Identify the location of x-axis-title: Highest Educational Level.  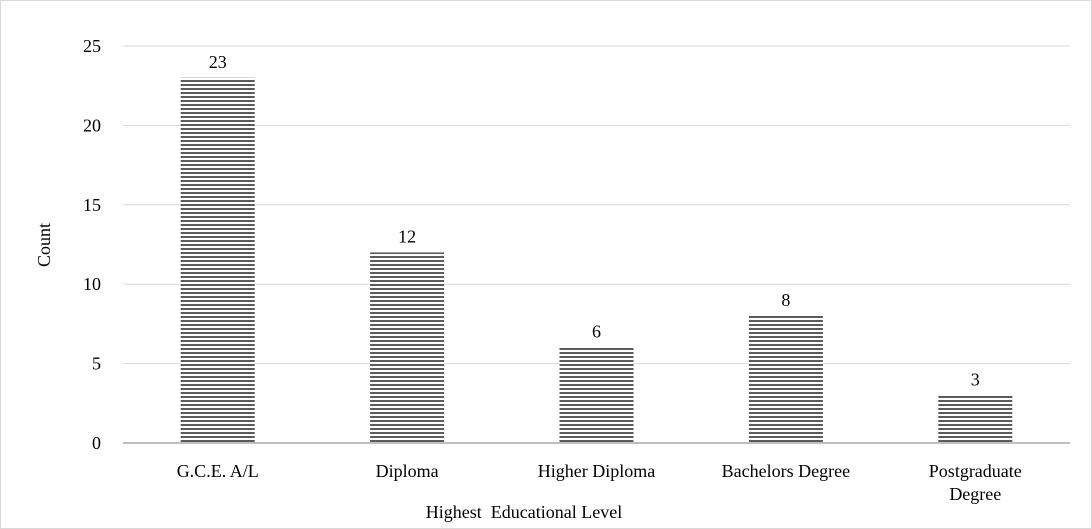
(524, 512).